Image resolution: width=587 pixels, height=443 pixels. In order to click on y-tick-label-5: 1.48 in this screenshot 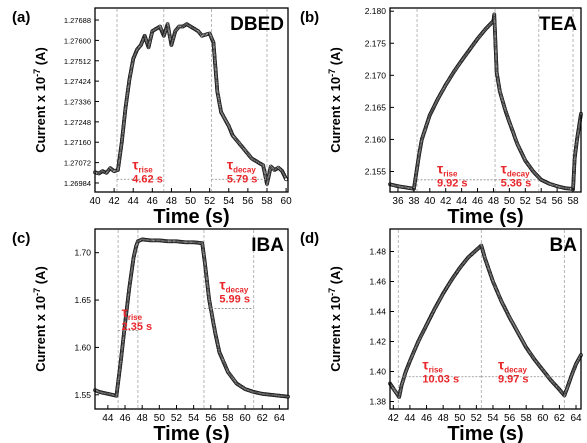, I will do `click(377, 252)`.